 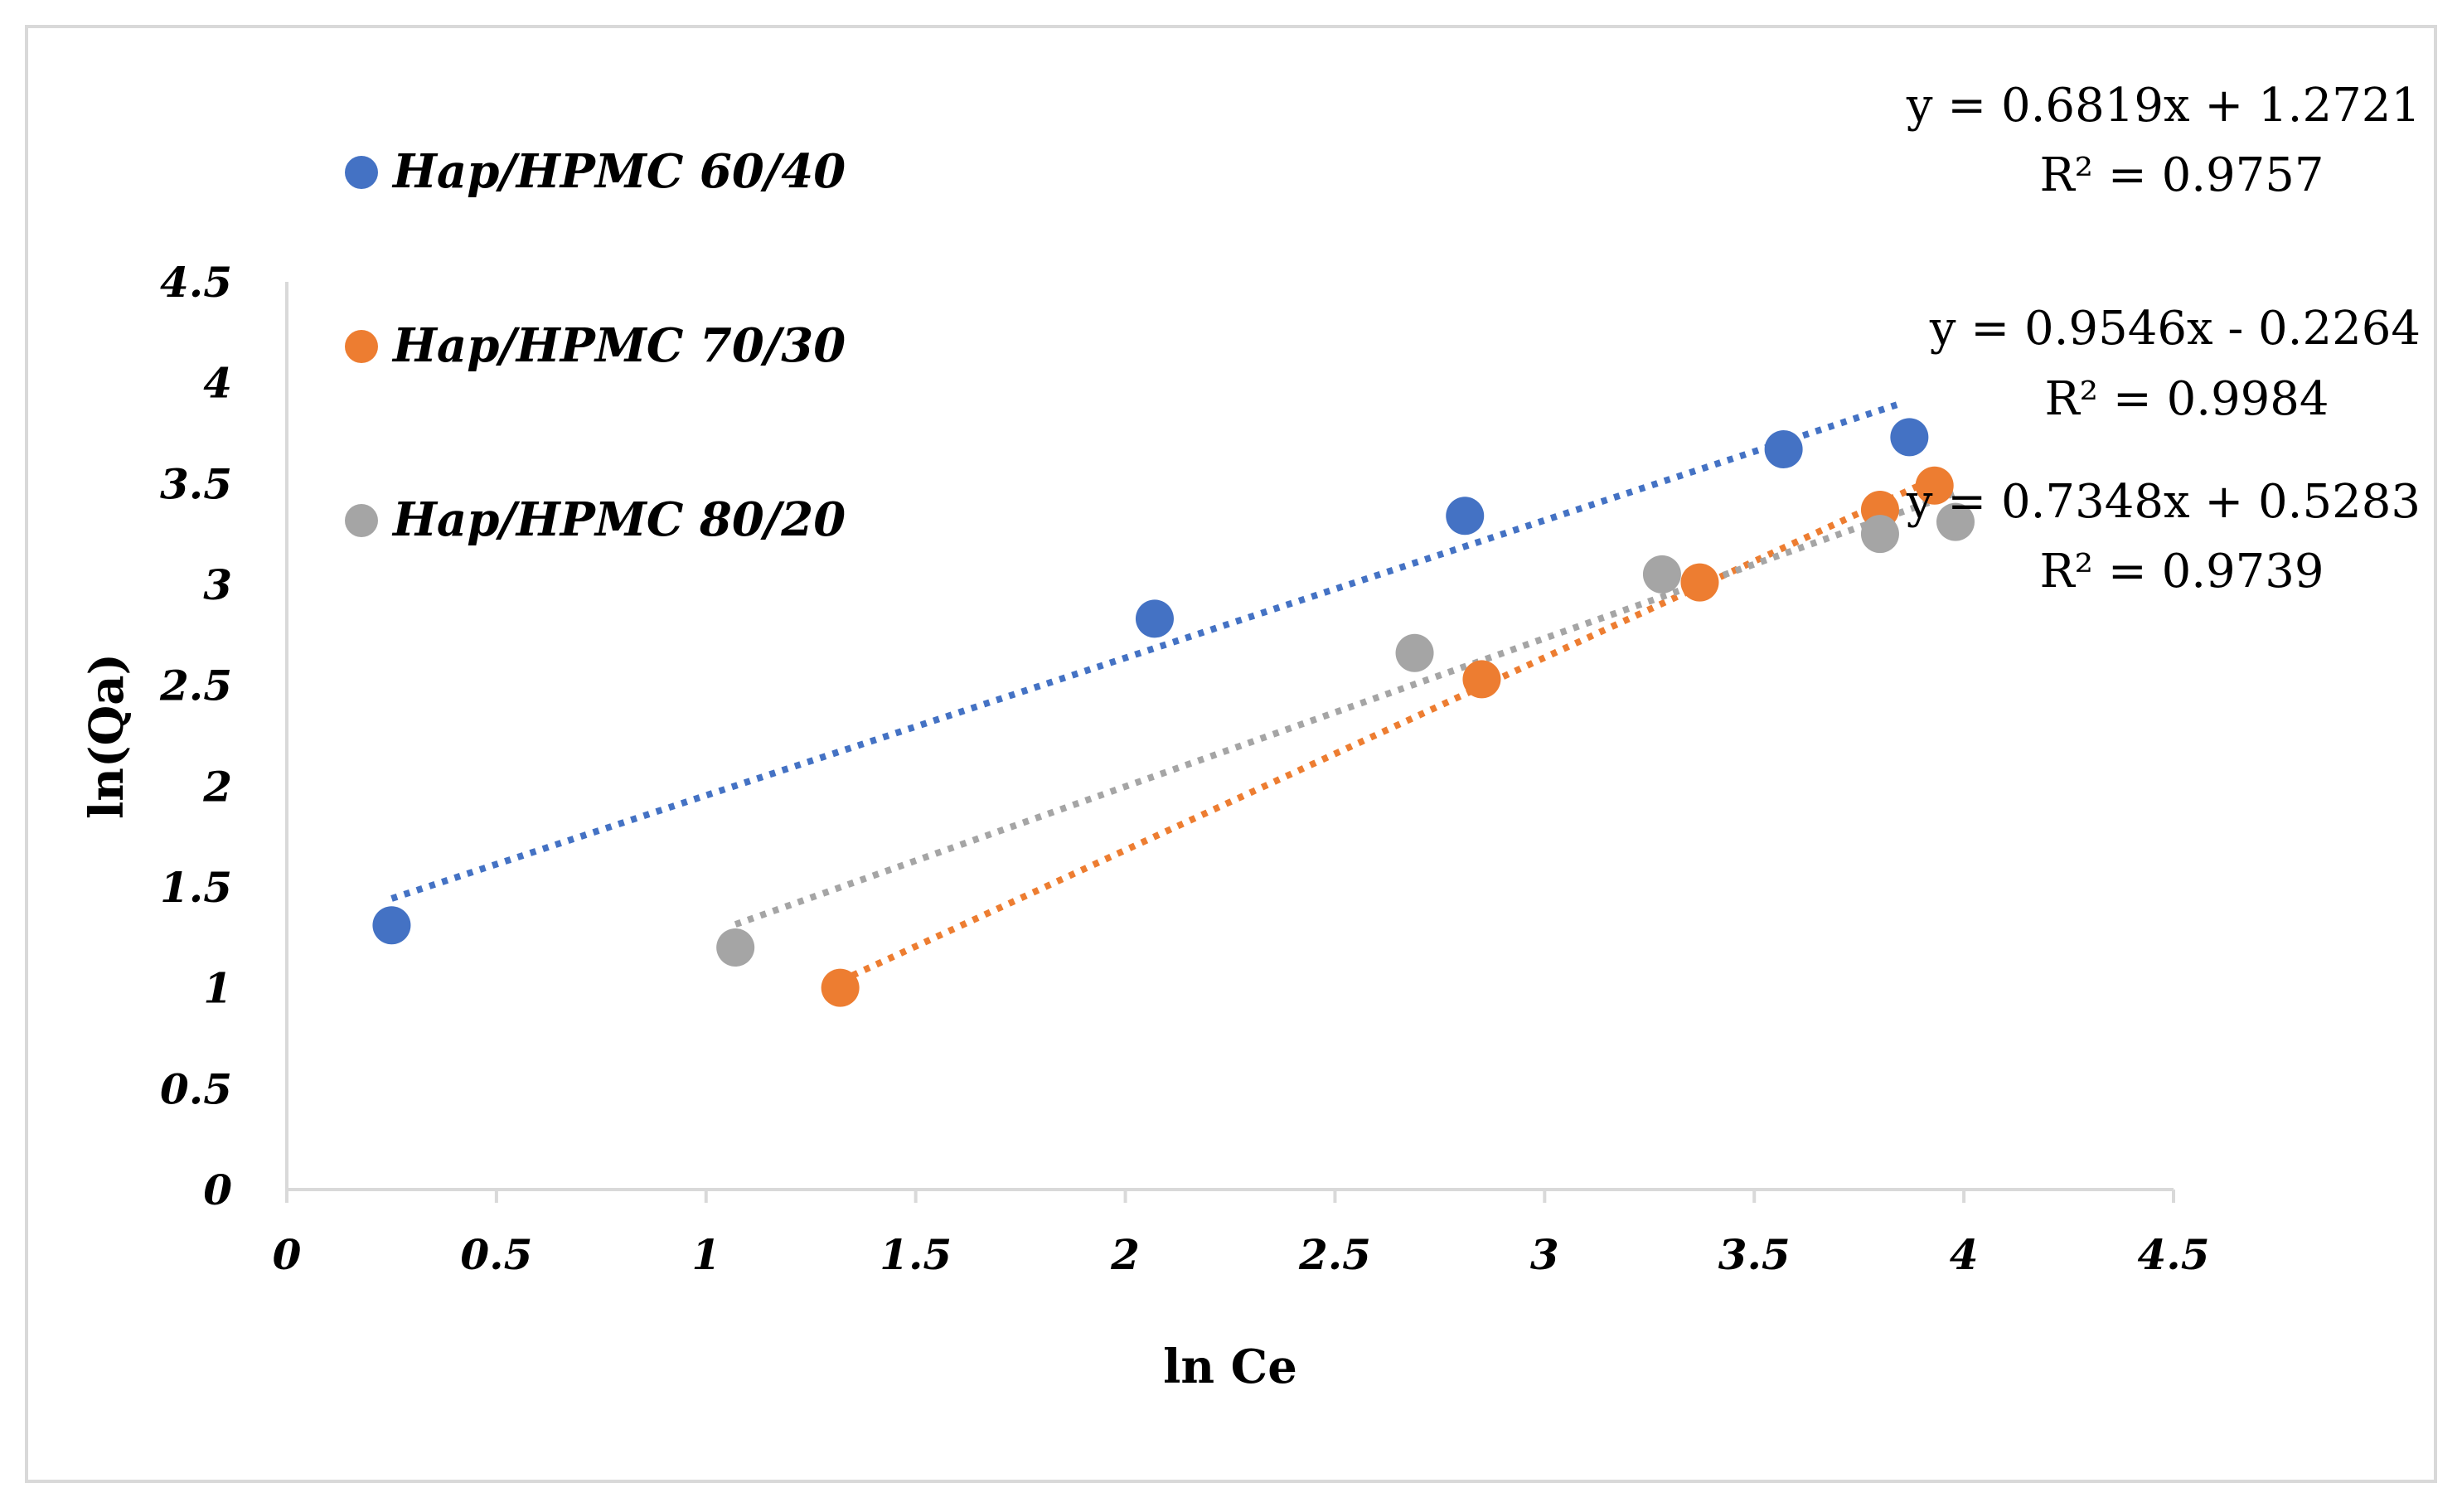 I want to click on y-tick-label: 1, so click(x=217, y=988).